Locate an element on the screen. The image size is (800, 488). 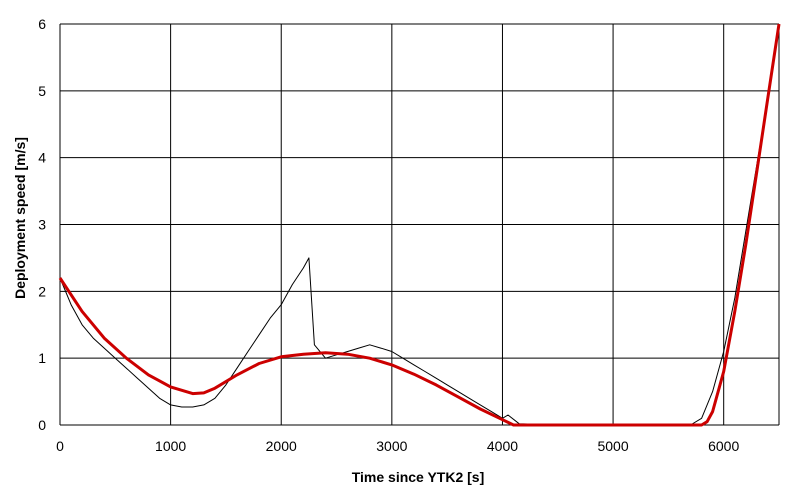
y-axis-title: Deployment speed [m/s] is located at coordinates (20, 218).